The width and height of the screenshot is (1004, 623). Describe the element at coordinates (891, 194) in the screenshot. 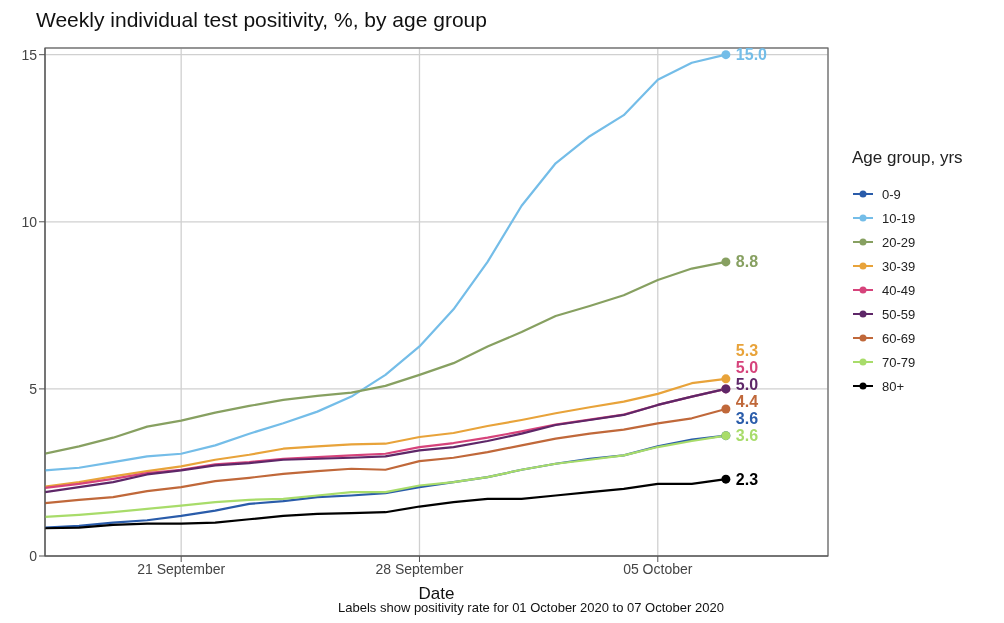

I see `legend-label: 0-9` at that location.